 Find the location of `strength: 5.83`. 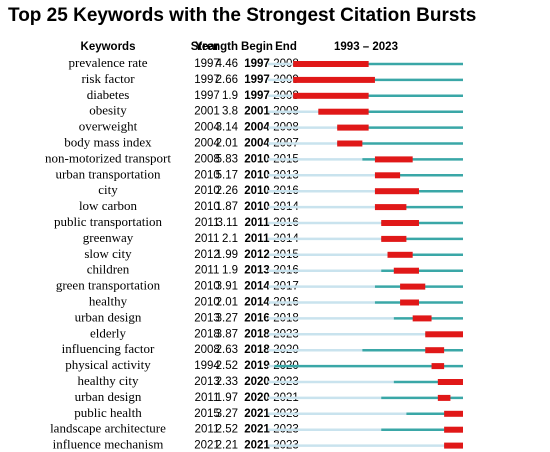

strength: 5.83 is located at coordinates (227, 159).